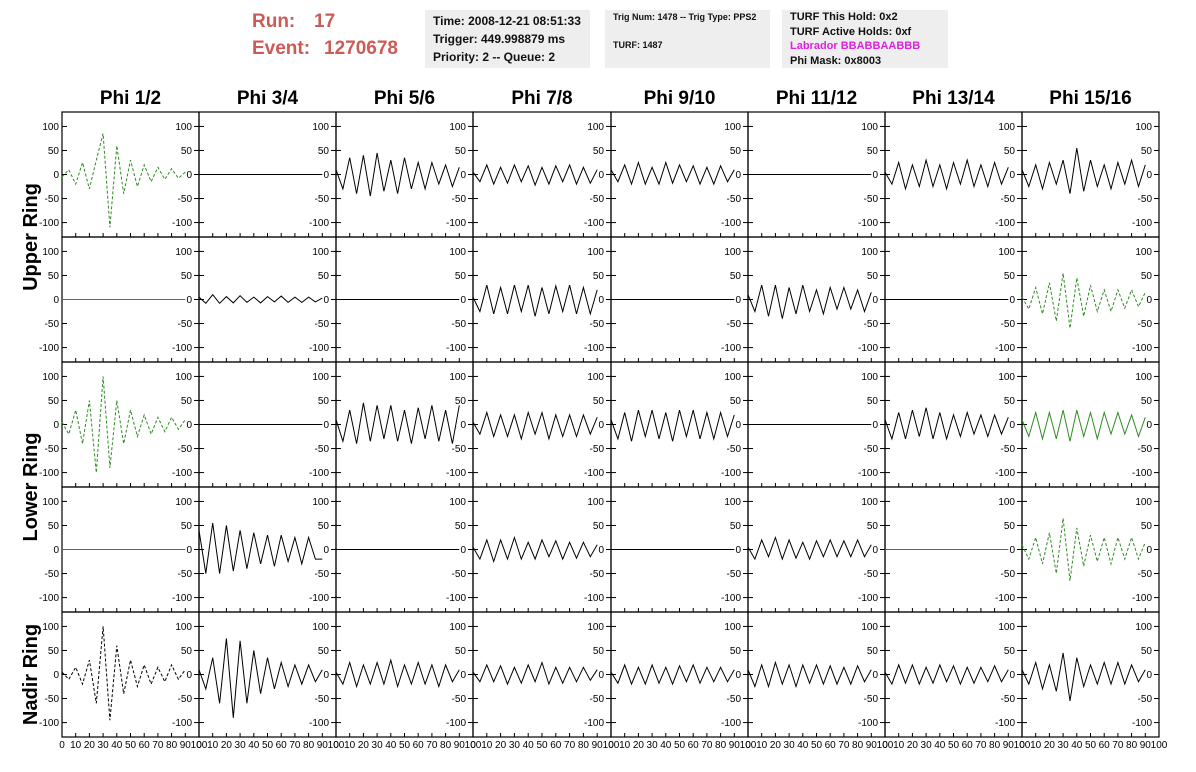  What do you see at coordinates (325, 21) in the screenshot?
I see `run-number: 17` at bounding box center [325, 21].